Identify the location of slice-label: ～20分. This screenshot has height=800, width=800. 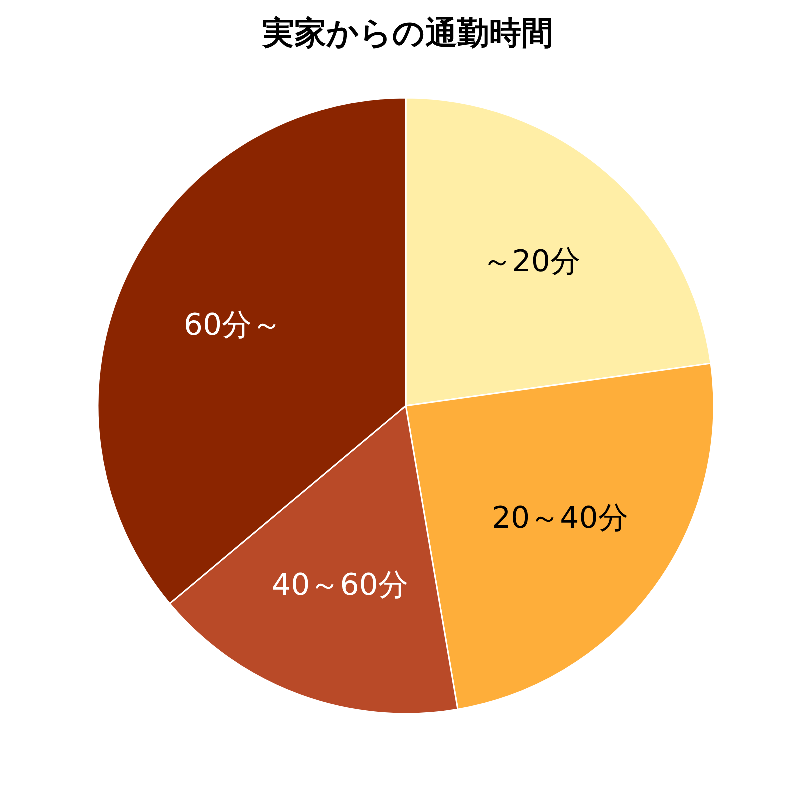
(531, 262).